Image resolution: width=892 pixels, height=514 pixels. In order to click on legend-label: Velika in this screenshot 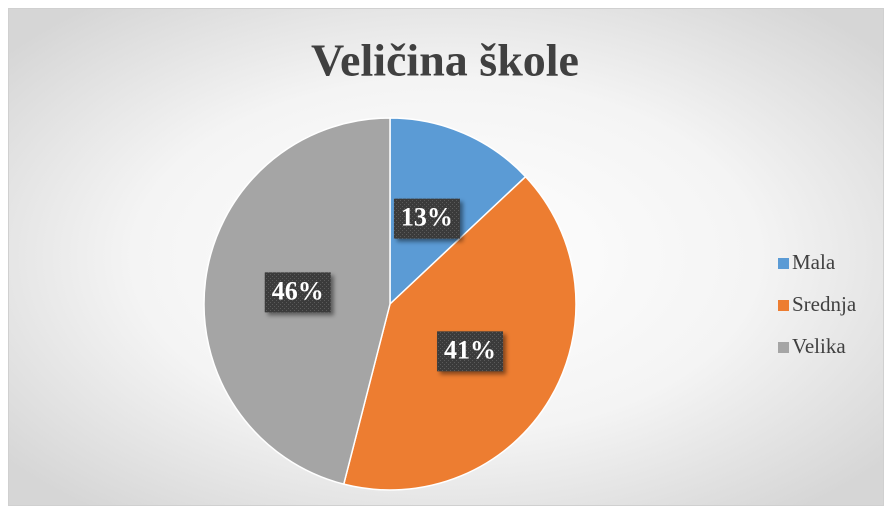, I will do `click(819, 346)`.